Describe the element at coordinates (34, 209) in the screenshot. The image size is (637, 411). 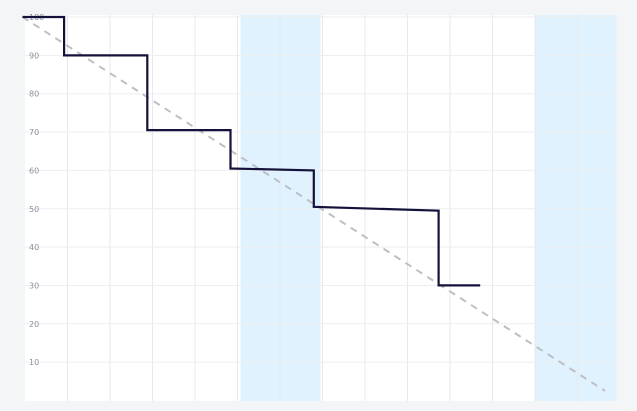
I see `y-tick-label: 50` at that location.